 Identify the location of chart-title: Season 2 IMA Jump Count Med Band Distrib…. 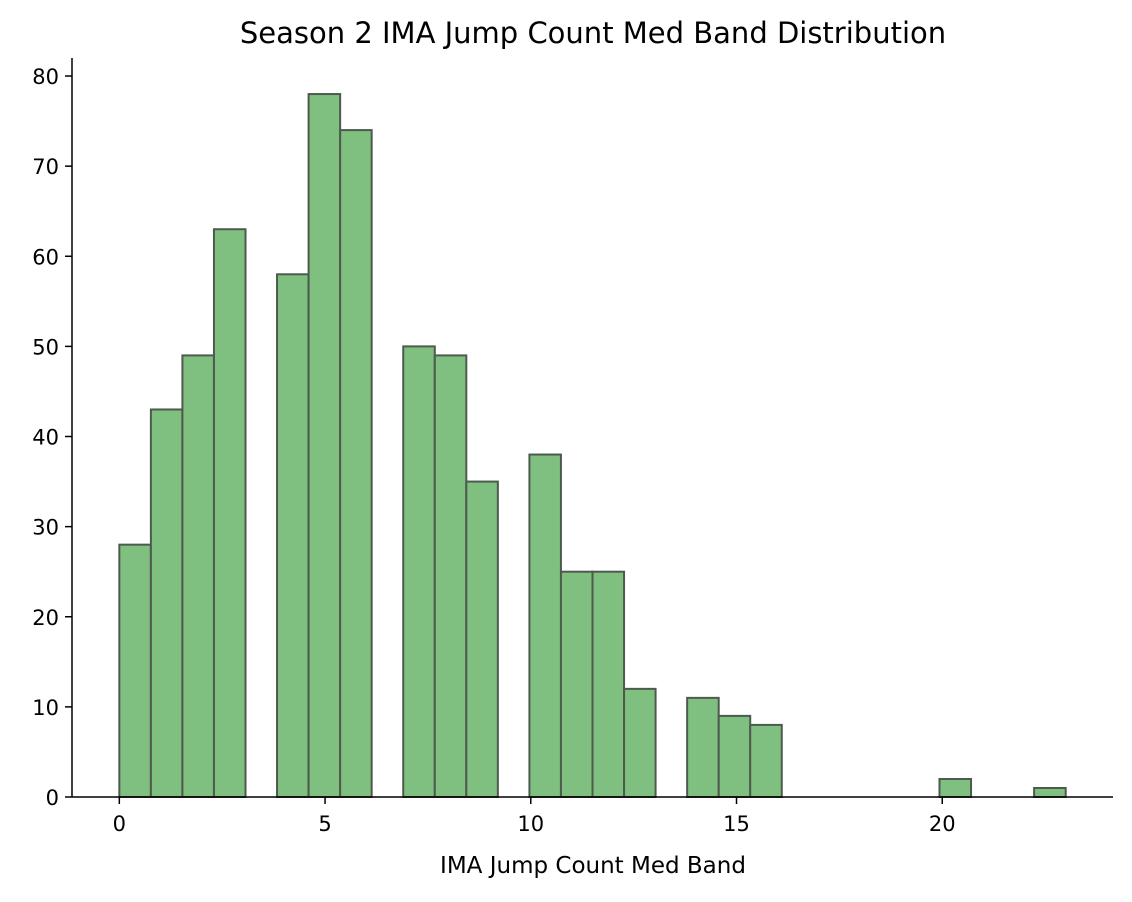
(593, 33).